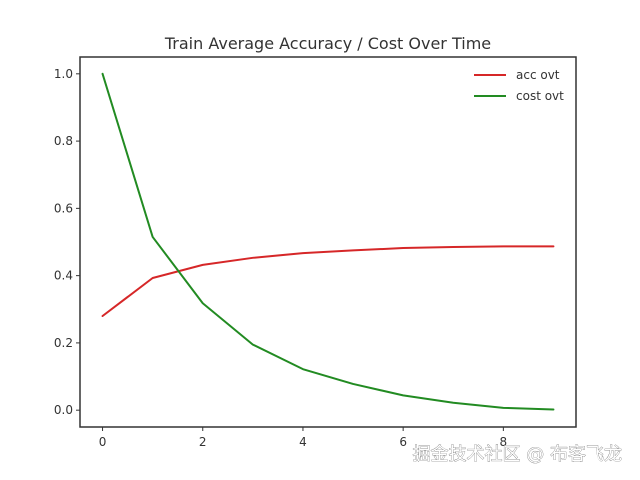 This screenshot has height=480, width=640. Describe the element at coordinates (63, 74) in the screenshot. I see `y-tick-label: 1.0` at that location.